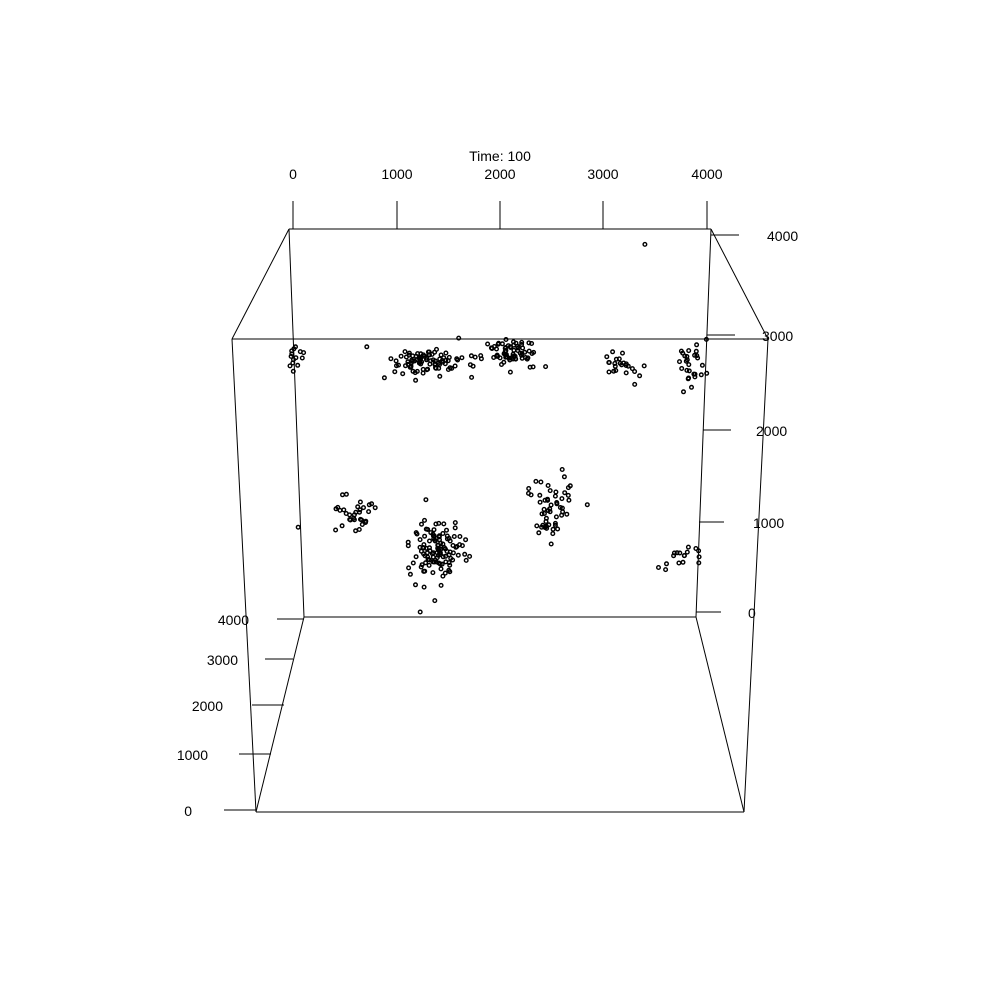  I want to click on x-tick-label: 2000, so click(499, 174).